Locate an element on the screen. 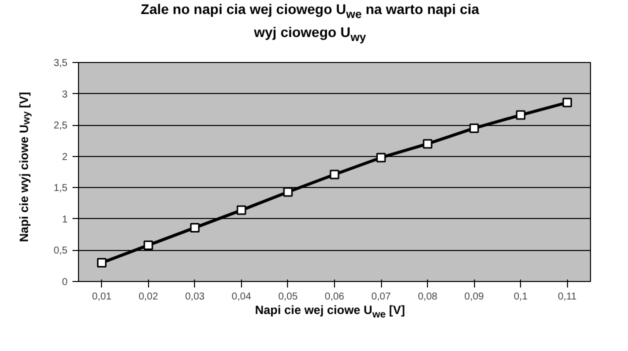  x-tick-label: 0,07 is located at coordinates (381, 297).